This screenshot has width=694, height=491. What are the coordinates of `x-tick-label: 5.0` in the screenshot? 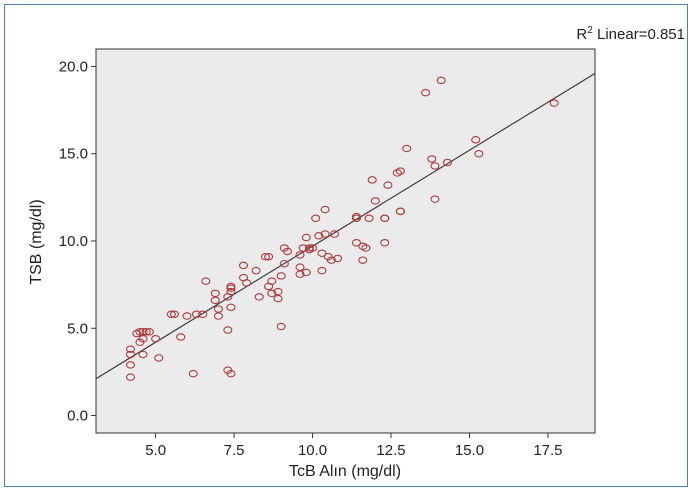 It's located at (155, 450).